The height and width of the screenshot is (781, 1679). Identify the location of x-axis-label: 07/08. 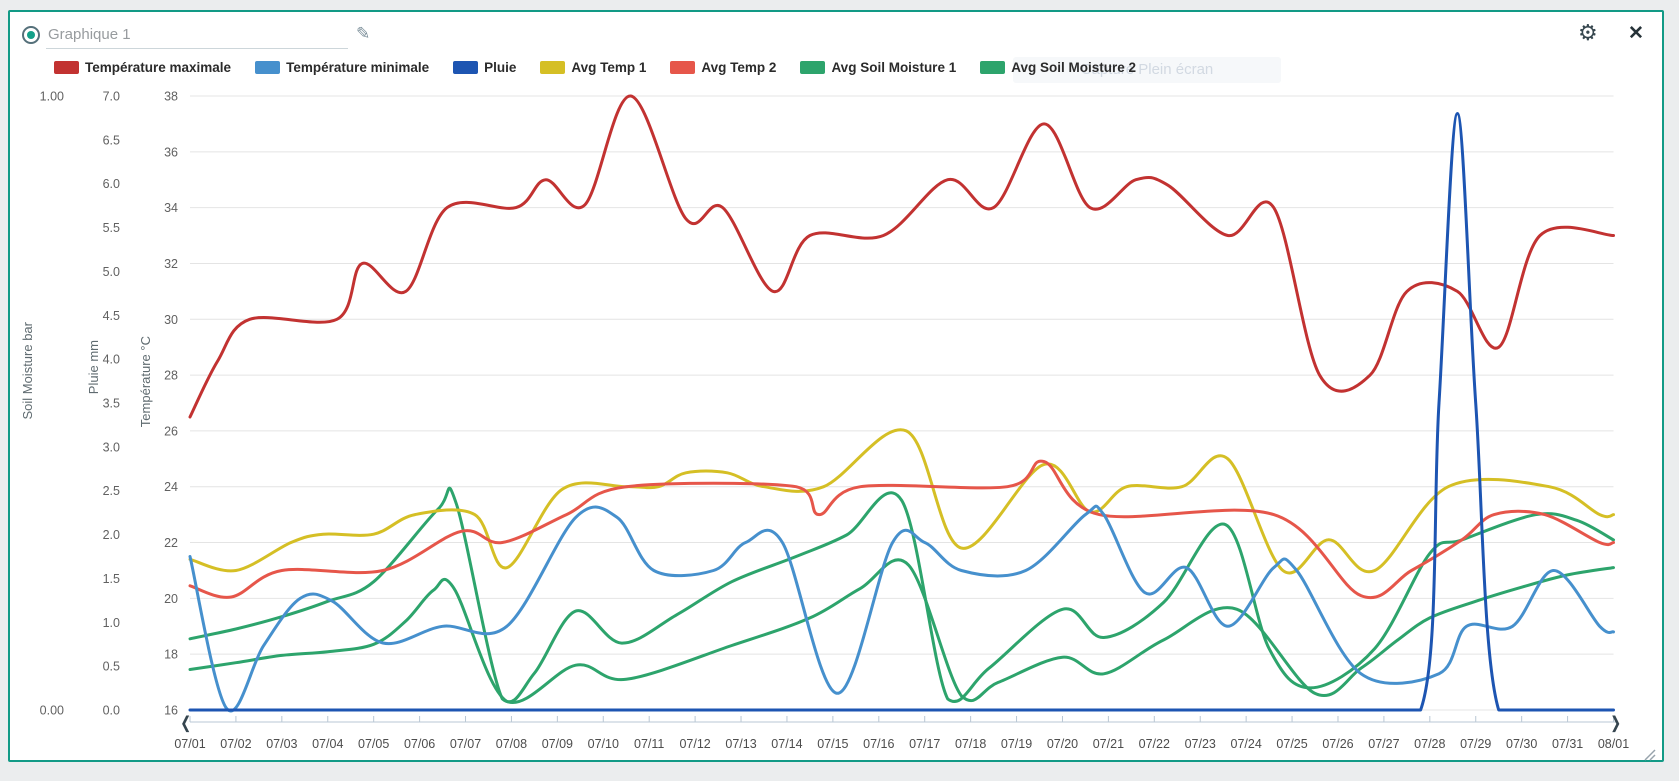
(511, 744).